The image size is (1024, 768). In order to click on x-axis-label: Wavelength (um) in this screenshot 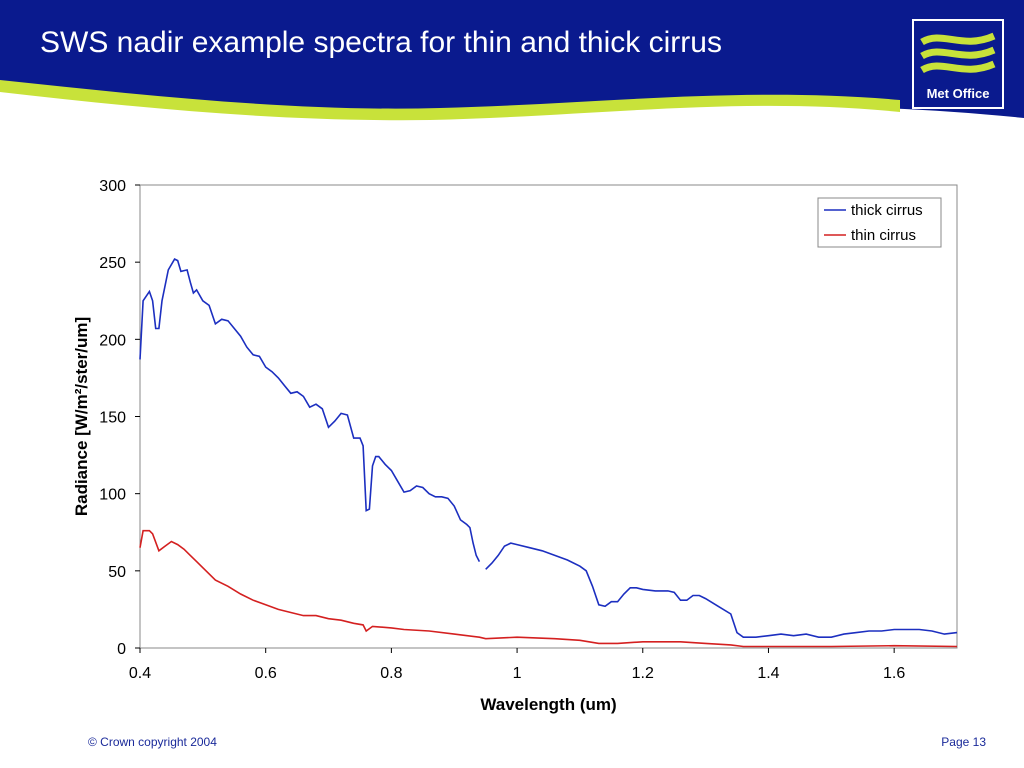, I will do `click(548, 704)`.